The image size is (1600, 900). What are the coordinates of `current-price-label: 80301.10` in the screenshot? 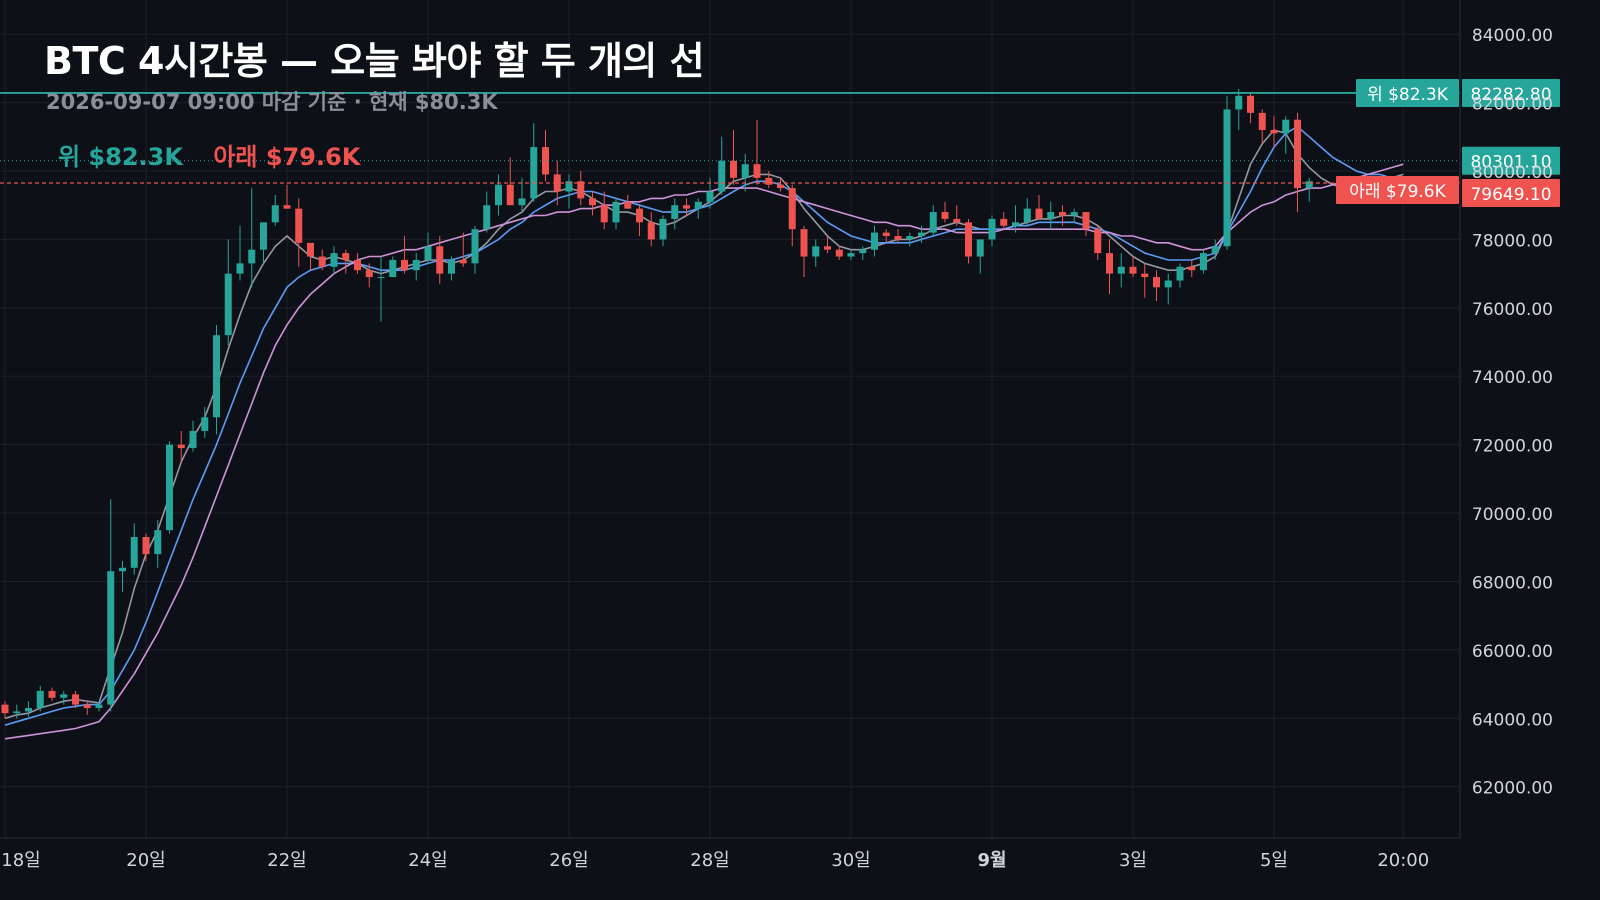 It's located at (1511, 160).